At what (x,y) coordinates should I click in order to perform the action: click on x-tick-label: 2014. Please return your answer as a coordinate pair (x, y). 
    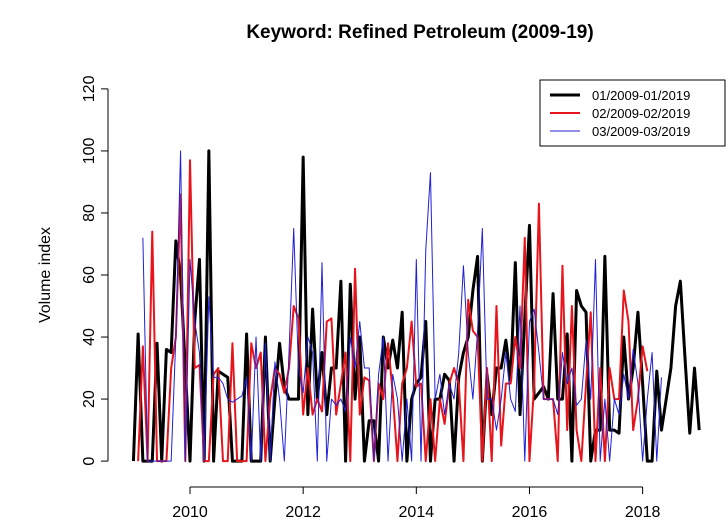
    Looking at the image, I should click on (417, 512).